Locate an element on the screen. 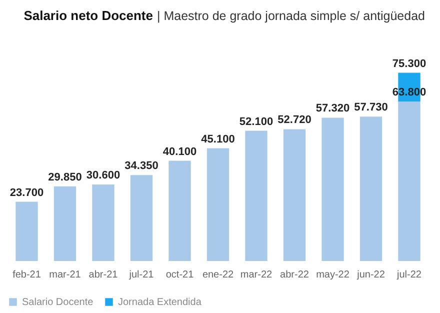 This screenshot has width=440, height=313. chart-subtitle: | Maestro de grado jornada simple s/ antigüedad is located at coordinates (291, 16).